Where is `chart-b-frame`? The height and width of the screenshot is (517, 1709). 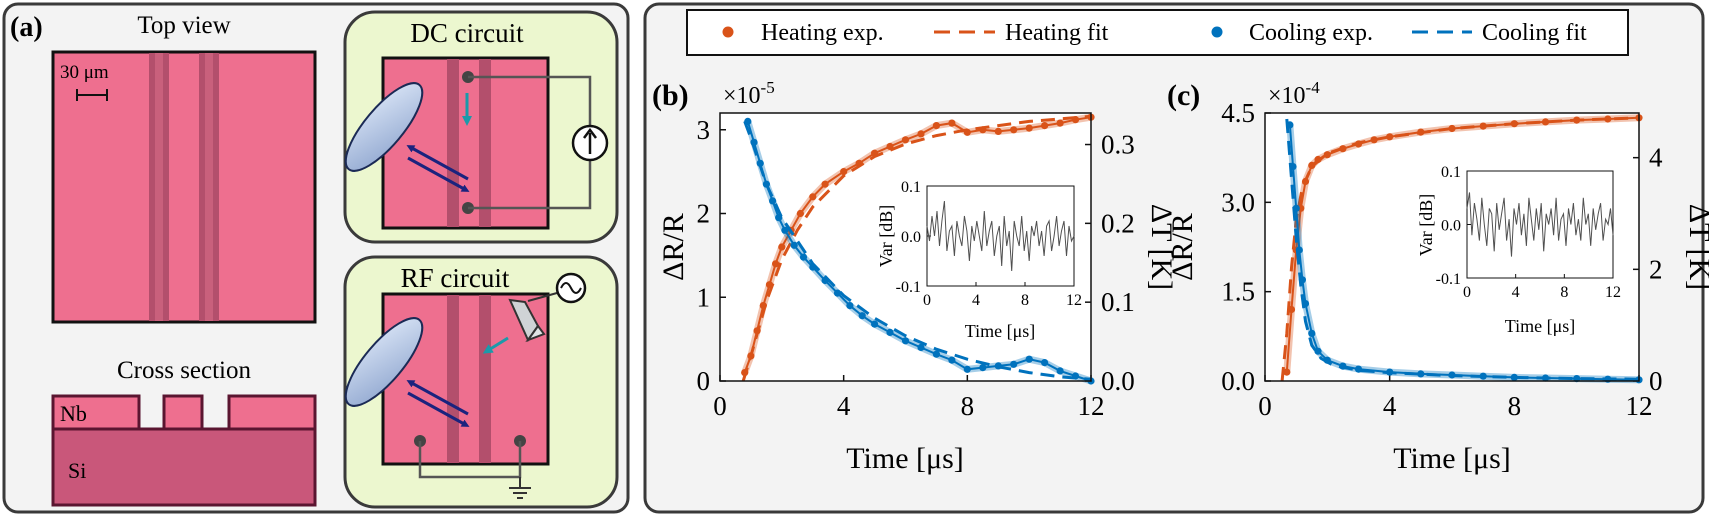
chart-b-frame is located at coordinates (905, 247).